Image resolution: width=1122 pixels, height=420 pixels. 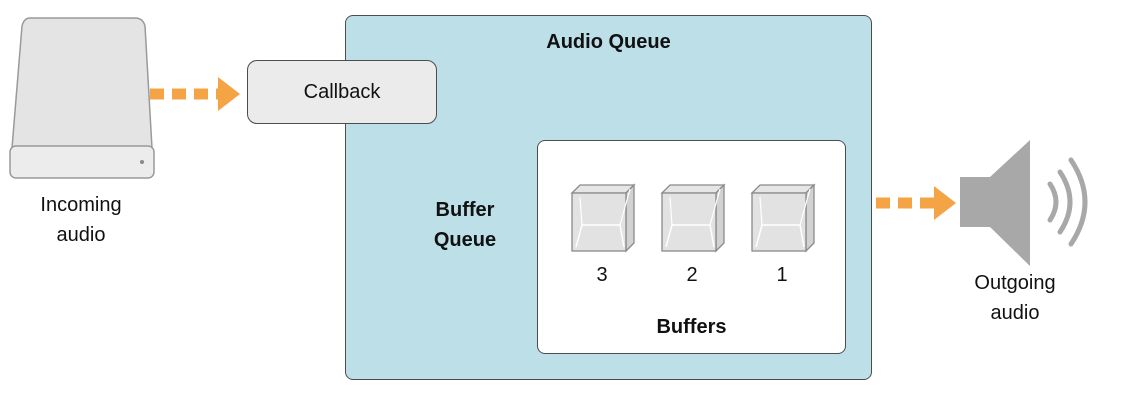 I want to click on incoming-caption-line2: audio, so click(x=81, y=235).